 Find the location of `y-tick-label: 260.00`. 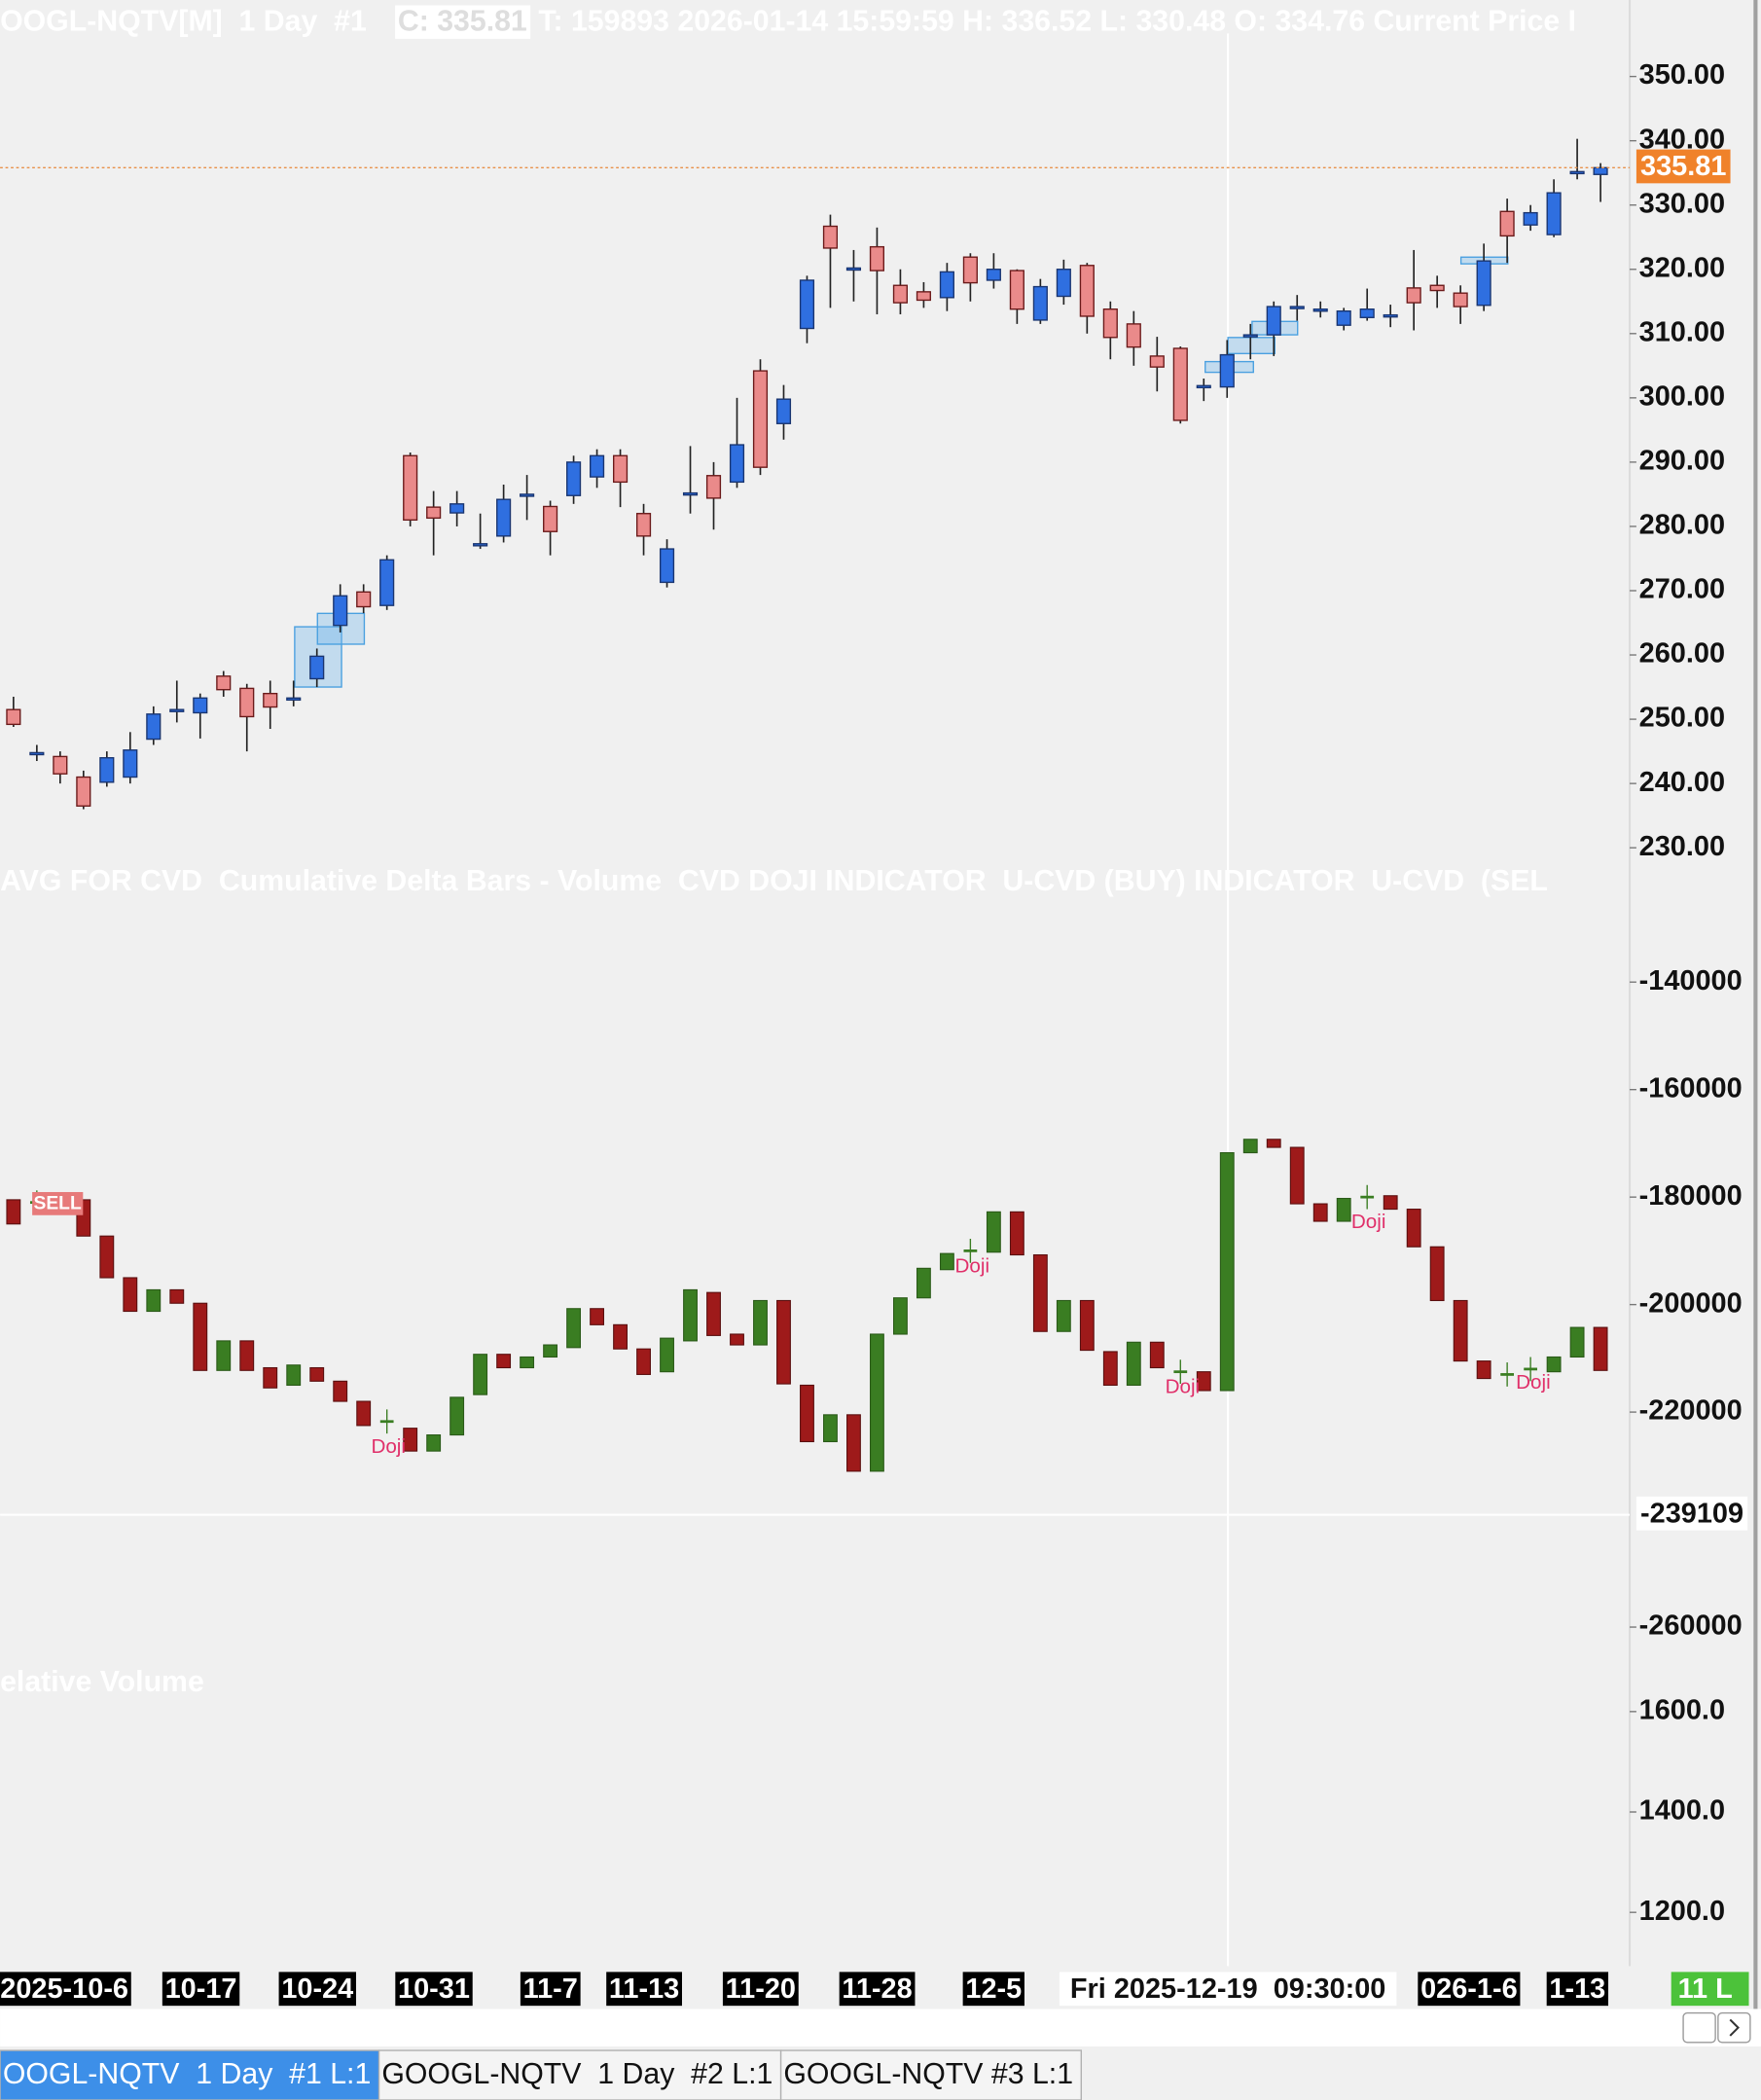

y-tick-label: 260.00 is located at coordinates (1682, 654).